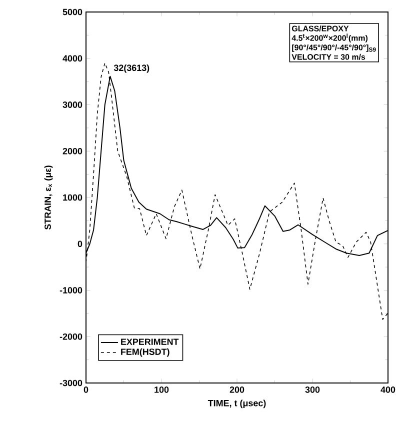 This screenshot has width=402, height=445. I want to click on x-tick-label: 200, so click(237, 389).